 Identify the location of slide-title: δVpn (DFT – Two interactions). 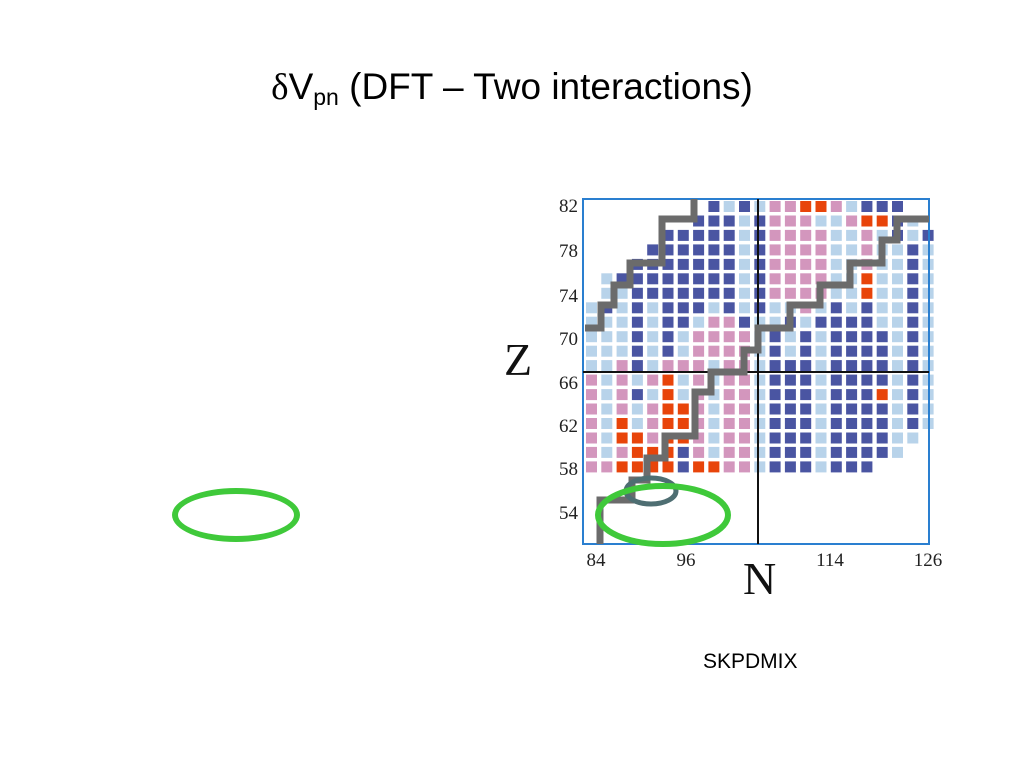
(512, 88).